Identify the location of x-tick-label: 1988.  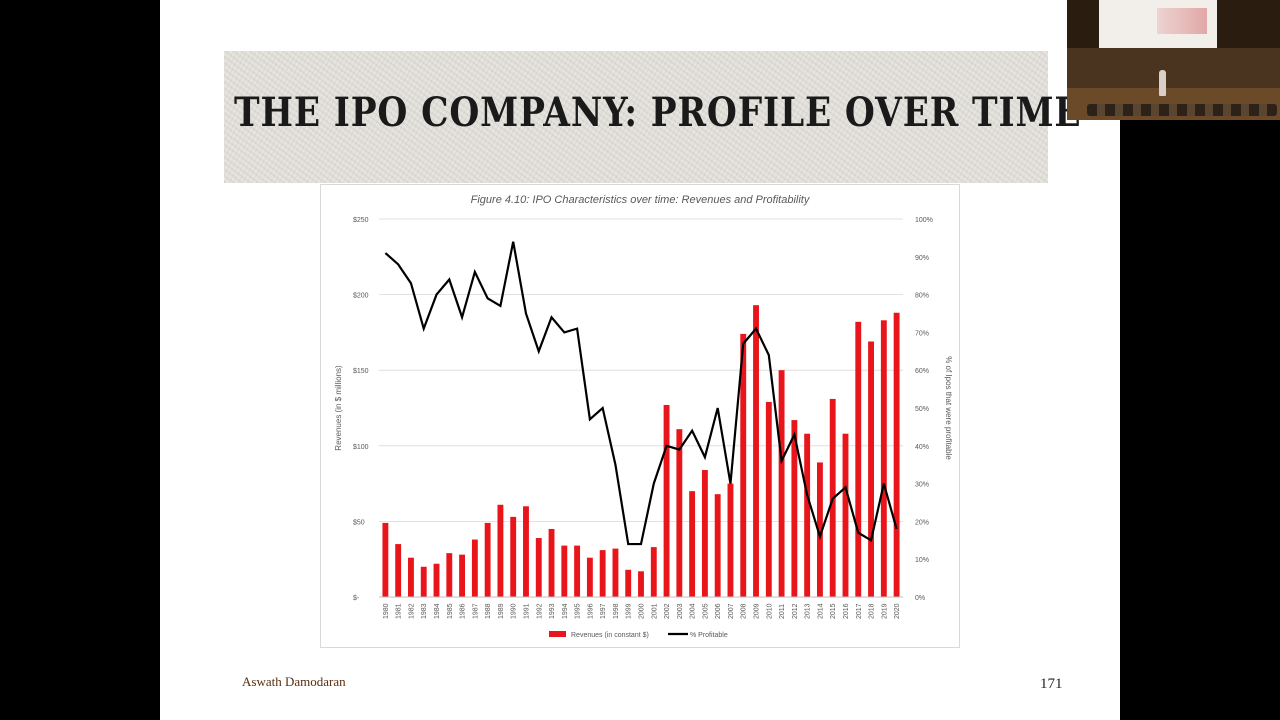
(488, 611).